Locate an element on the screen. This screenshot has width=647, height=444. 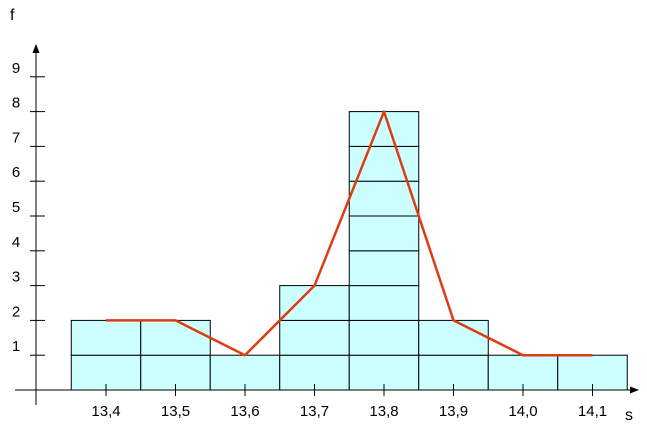
y-tick-label: 7 is located at coordinates (16, 137).